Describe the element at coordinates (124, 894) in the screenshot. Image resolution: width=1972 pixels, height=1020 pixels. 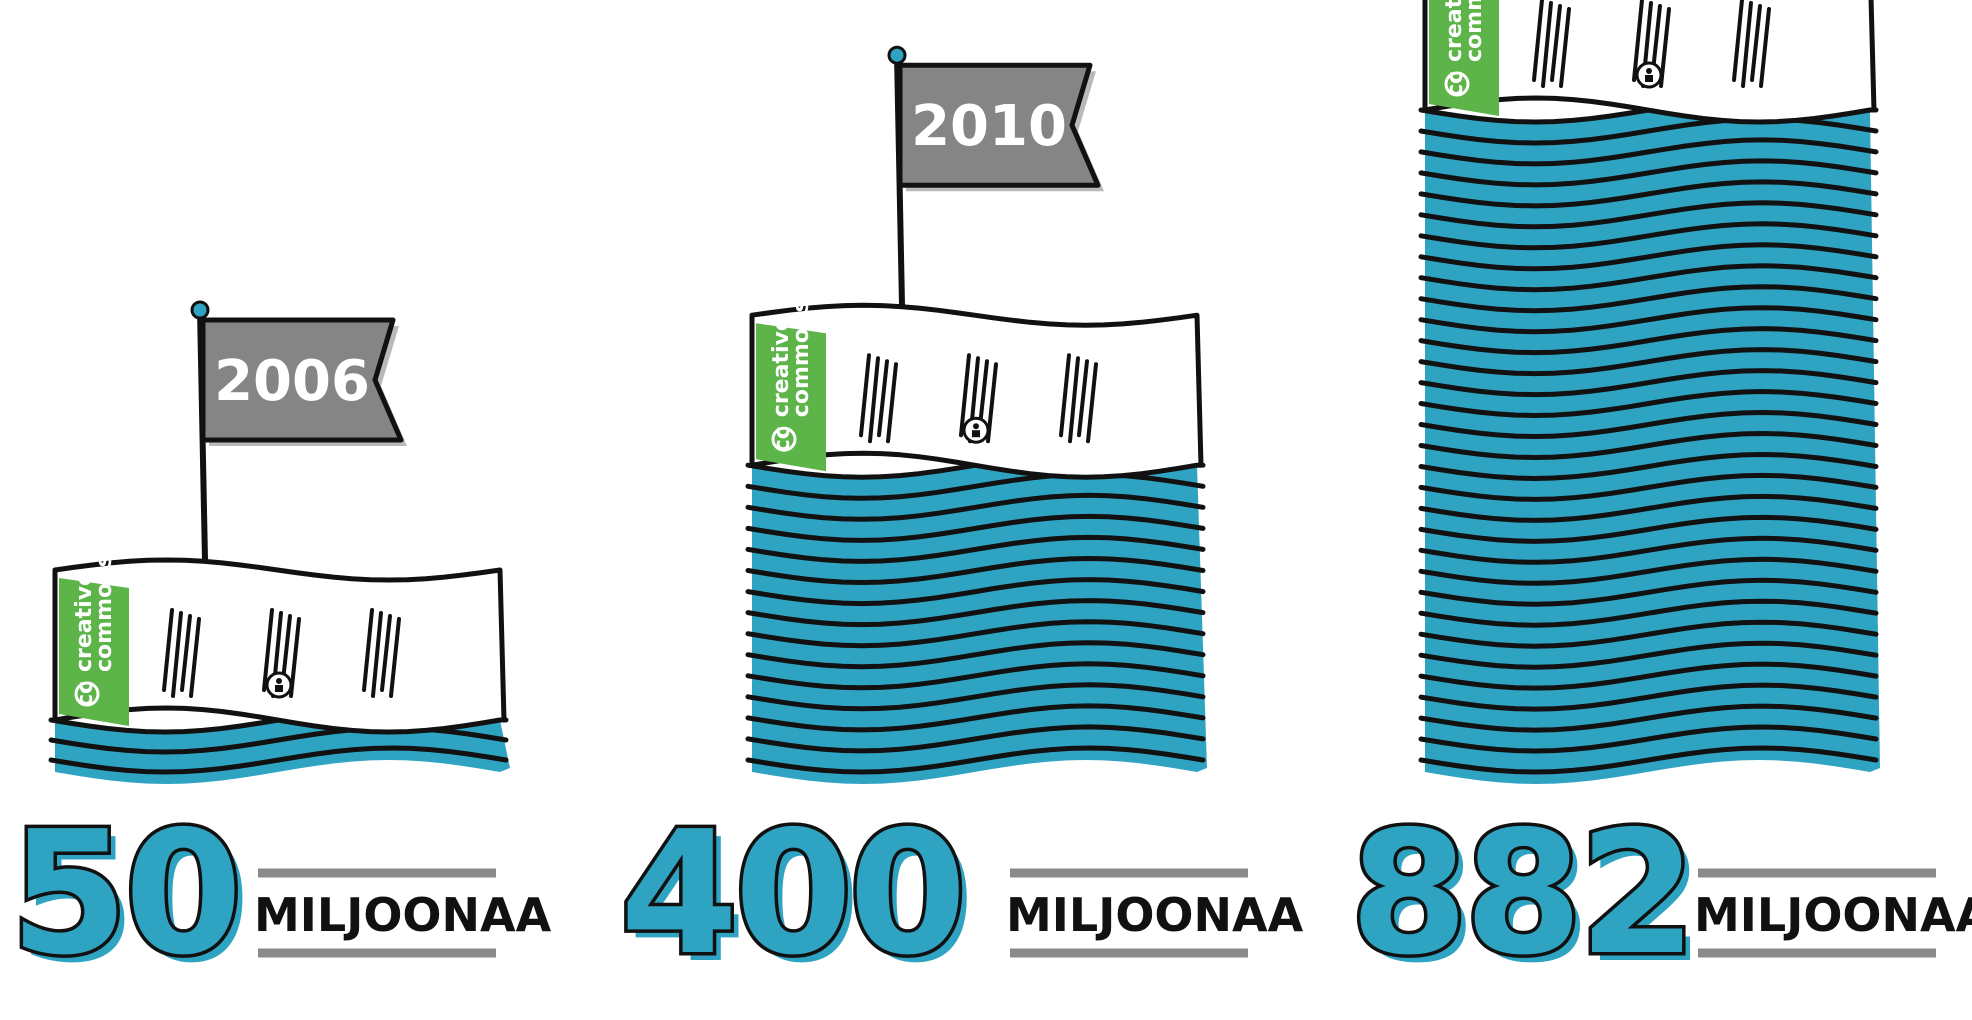
I see `value-label: 50` at that location.